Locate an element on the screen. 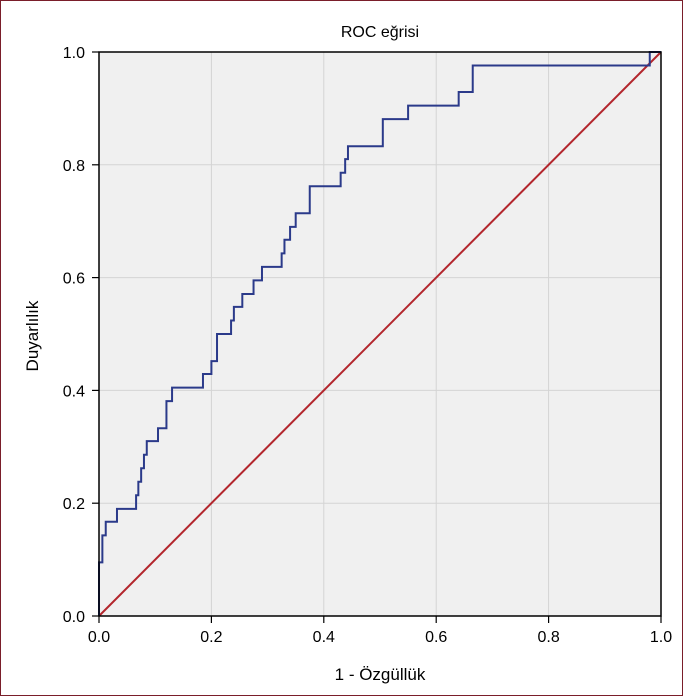 Image resolution: width=683 pixels, height=696 pixels. x-tick-label: 0.0 is located at coordinates (99, 637).